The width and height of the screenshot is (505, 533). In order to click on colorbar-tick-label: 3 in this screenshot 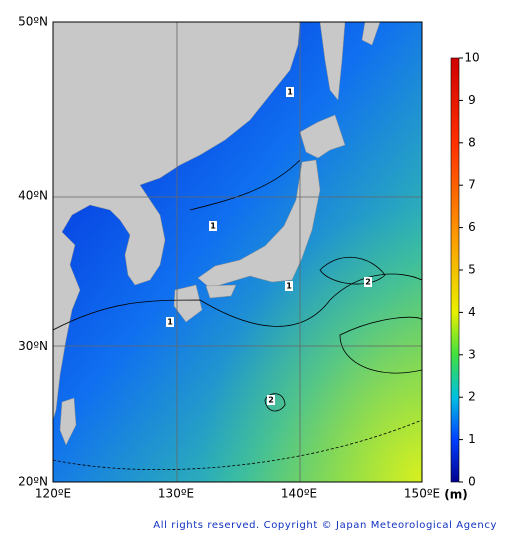, I will do `click(472, 354)`.